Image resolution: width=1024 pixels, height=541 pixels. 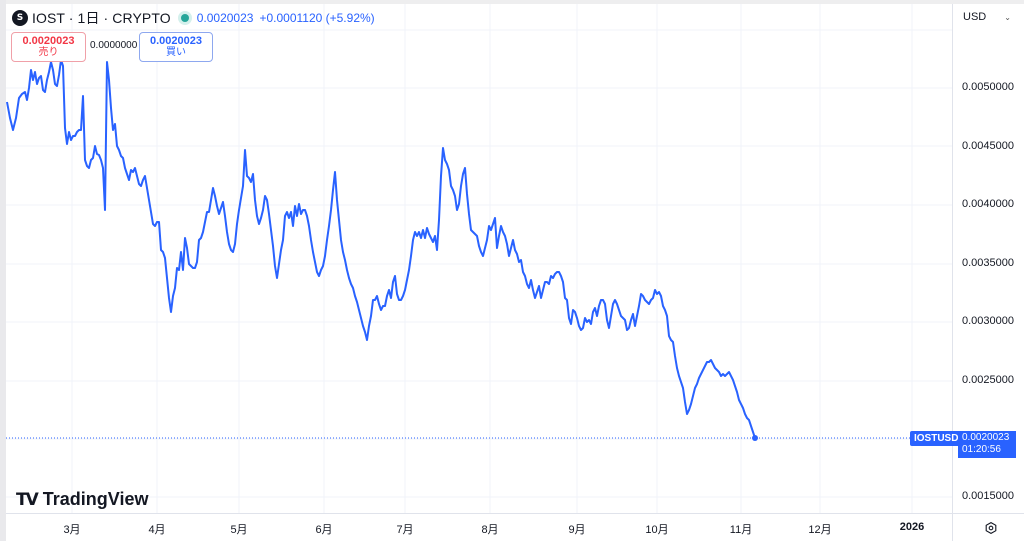 I want to click on time-axis-separator, so click(x=515, y=513).